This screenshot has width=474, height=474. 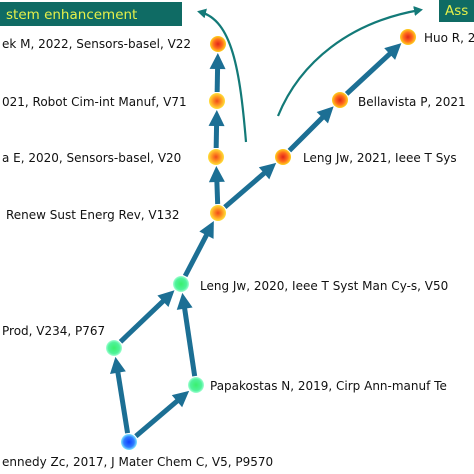 I want to click on node-circle-n7, so click(x=218, y=44).